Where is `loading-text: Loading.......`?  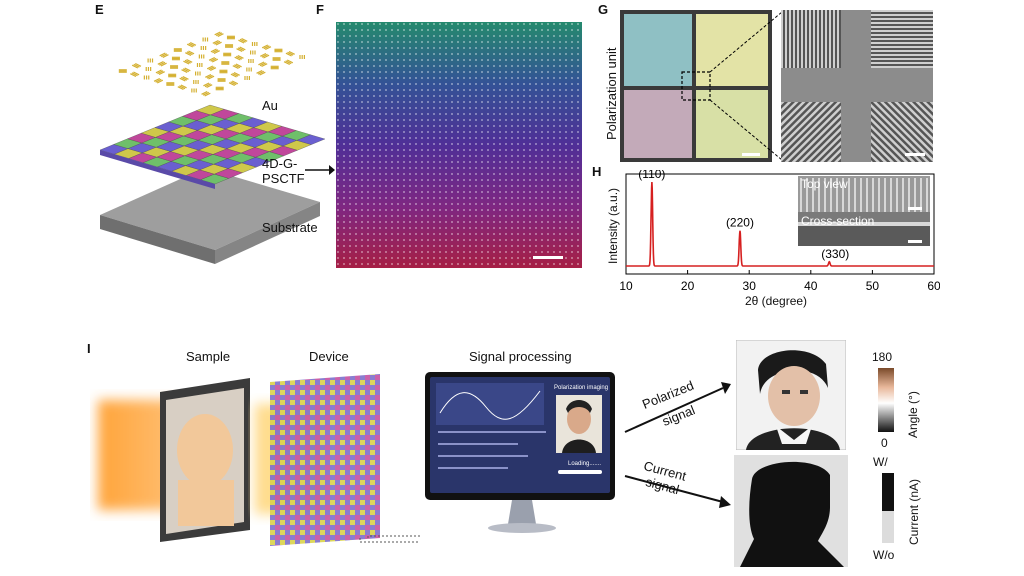
loading-text: Loading....... is located at coordinates (585, 464).